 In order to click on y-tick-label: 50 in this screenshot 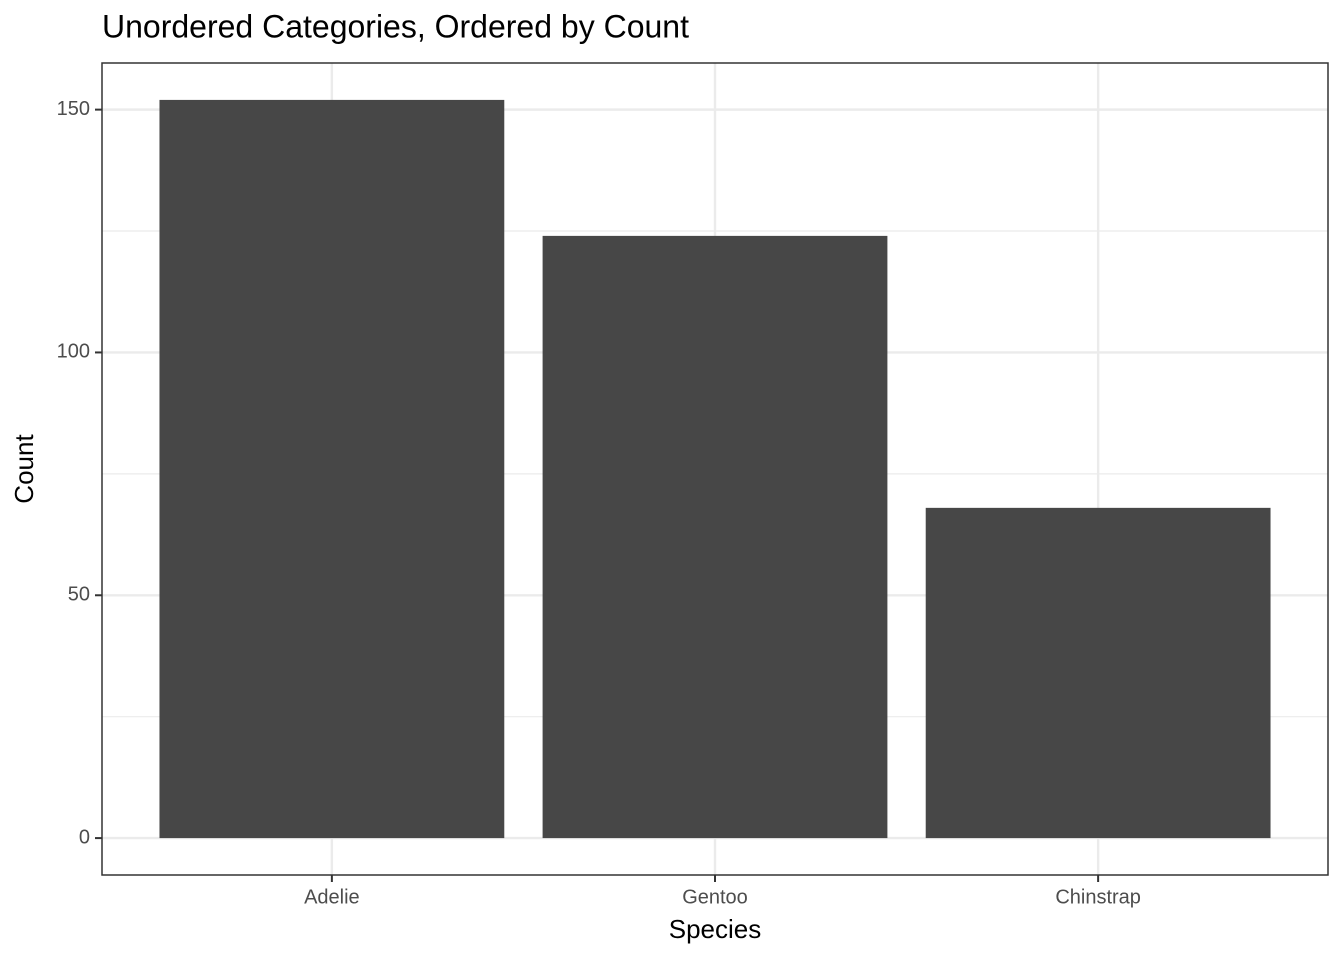, I will do `click(79, 595)`.